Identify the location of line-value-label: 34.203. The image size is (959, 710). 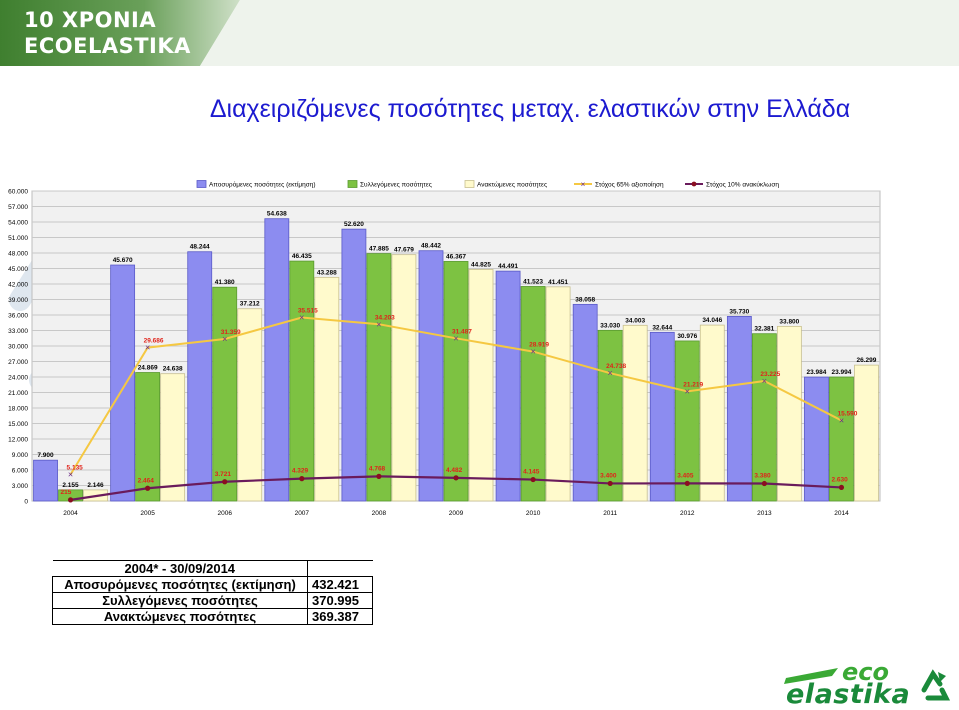
(385, 317).